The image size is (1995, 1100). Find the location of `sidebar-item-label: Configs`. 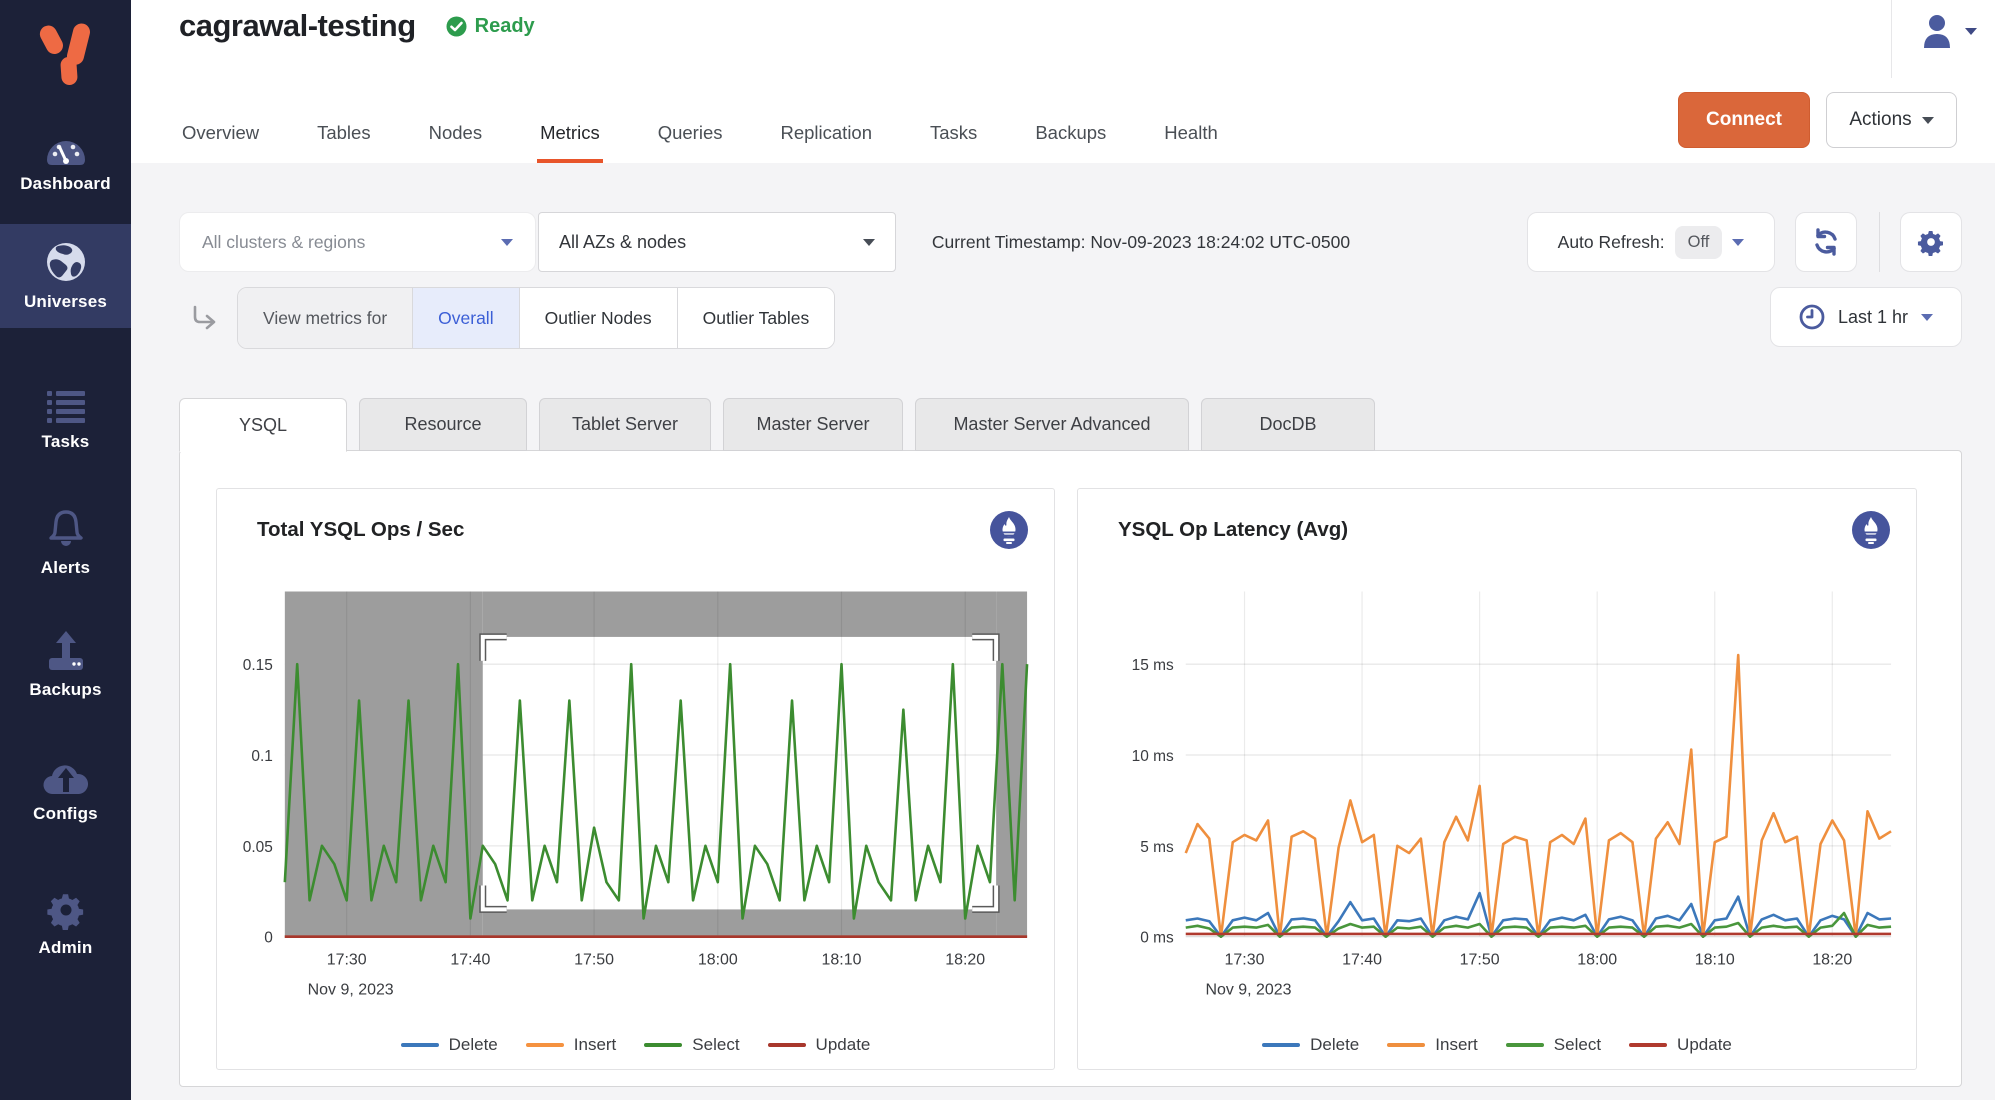

sidebar-item-label: Configs is located at coordinates (65, 813).